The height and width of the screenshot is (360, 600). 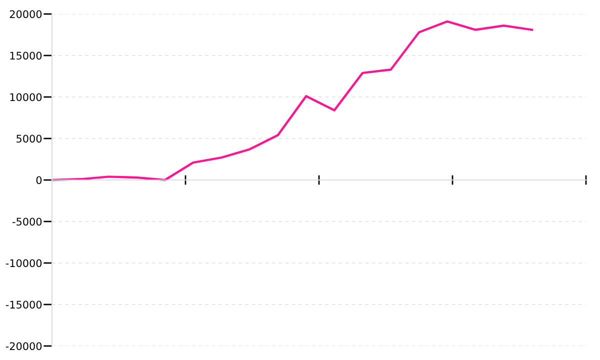 What do you see at coordinates (26, 14) in the screenshot?
I see `y-tick-label: 20000` at bounding box center [26, 14].